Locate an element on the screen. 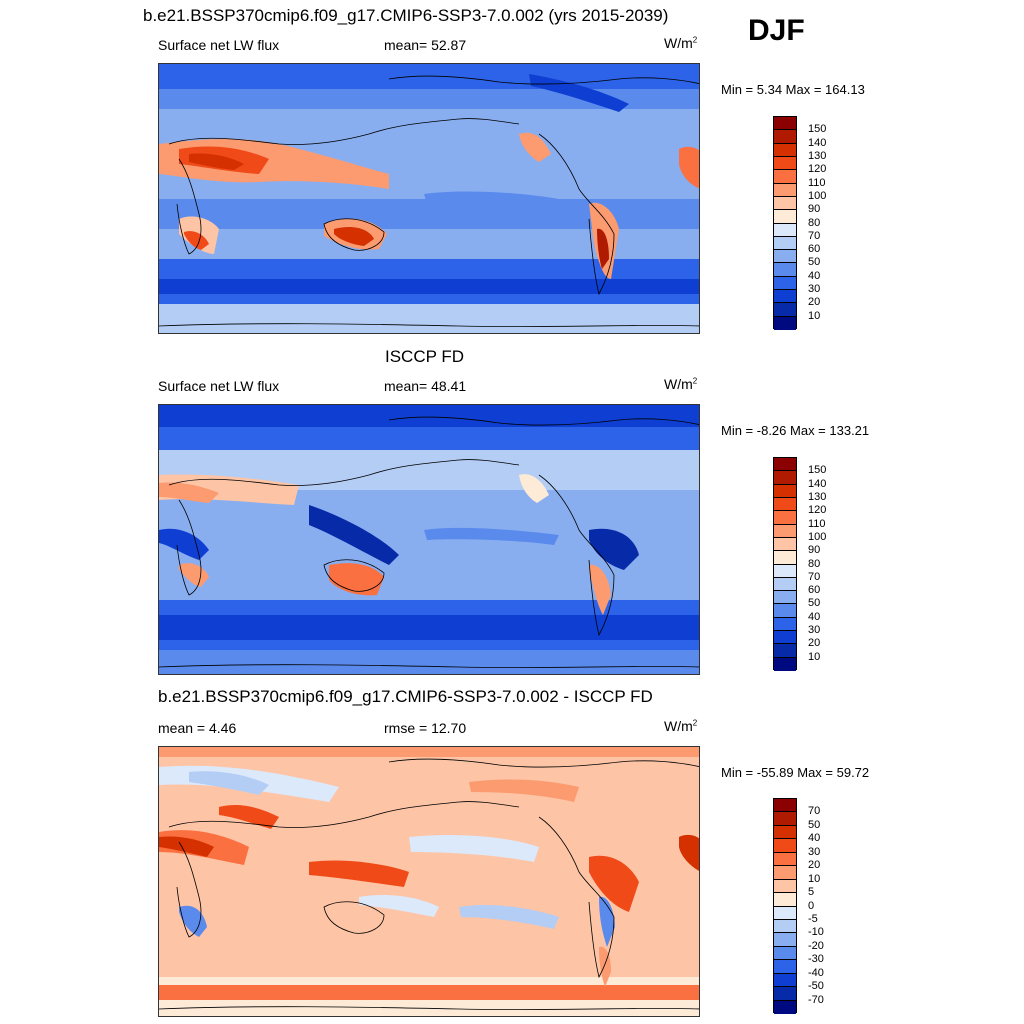 This screenshot has width=1024, height=1024. colorbar-tick-label: -20 is located at coordinates (816, 945).